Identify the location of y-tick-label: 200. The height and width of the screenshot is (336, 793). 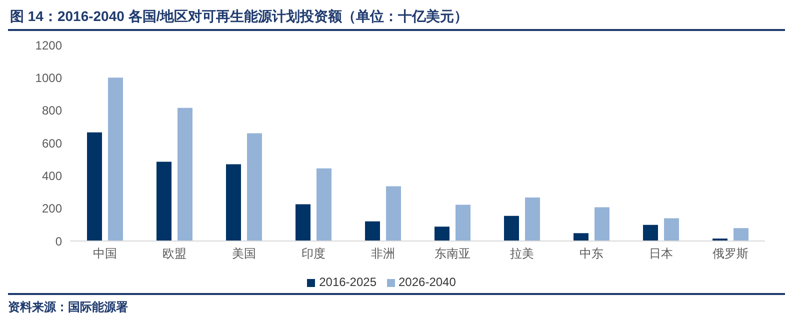
(52, 209).